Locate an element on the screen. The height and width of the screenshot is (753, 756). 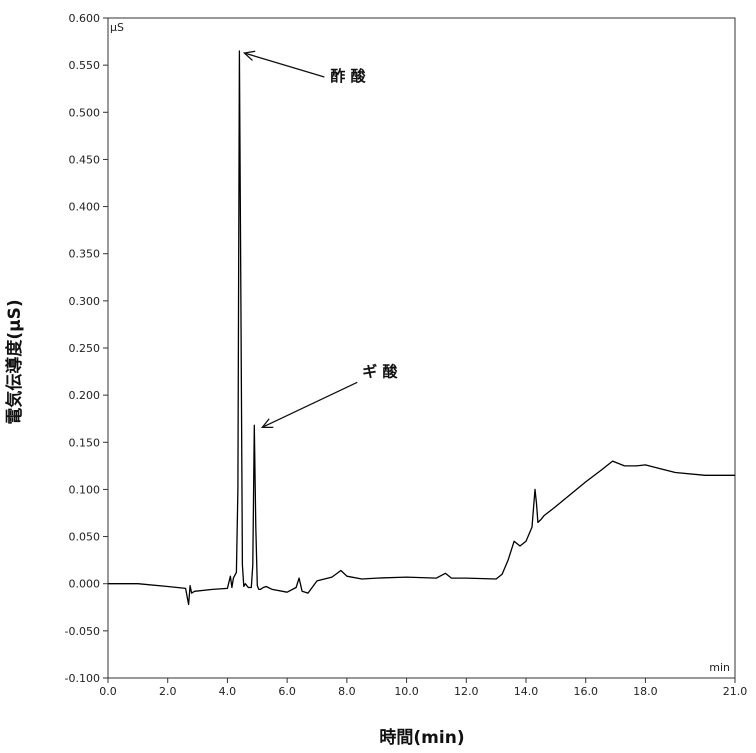
y-tick-label: 0.300 is located at coordinates (85, 301).